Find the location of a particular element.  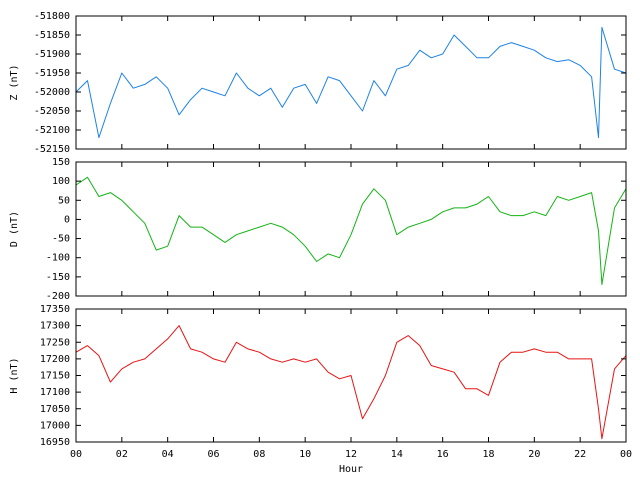

y-axis-label: H (nT) is located at coordinates (14, 375).